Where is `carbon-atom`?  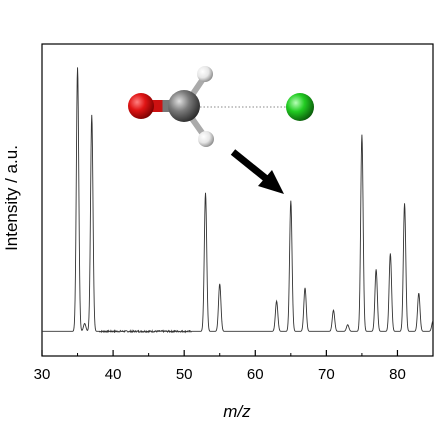 carbon-atom is located at coordinates (184, 106).